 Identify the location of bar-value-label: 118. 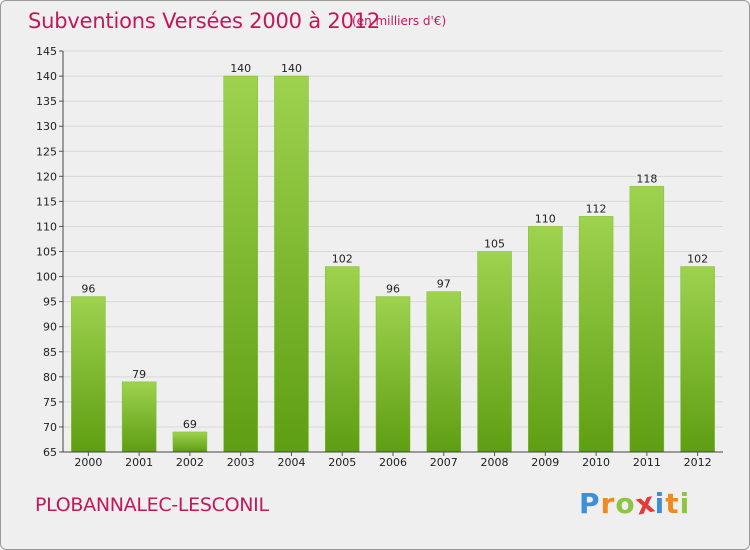
(646, 178).